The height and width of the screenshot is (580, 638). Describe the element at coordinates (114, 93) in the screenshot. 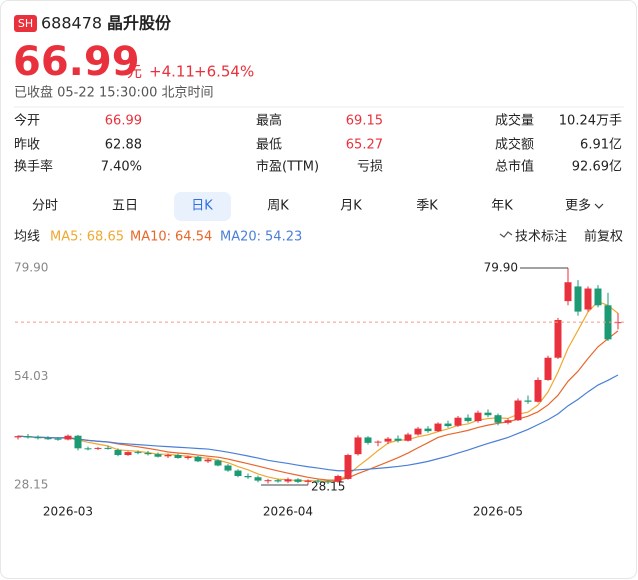

I see `status: 已收盘 05-22 15:30:00 北京时间` at that location.